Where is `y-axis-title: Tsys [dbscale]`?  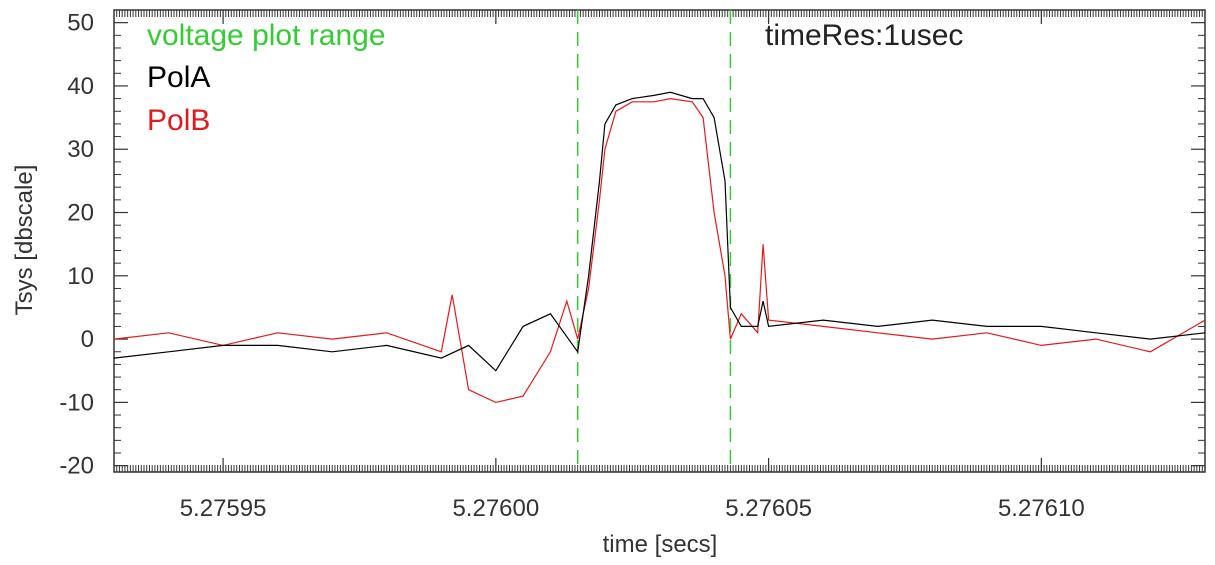
y-axis-title: Tsys [dbscale] is located at coordinates (24, 240).